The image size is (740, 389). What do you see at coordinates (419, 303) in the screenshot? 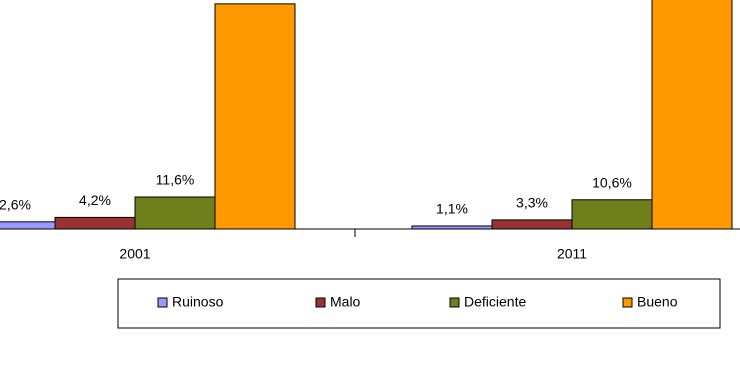
I see `legend-box` at bounding box center [419, 303].